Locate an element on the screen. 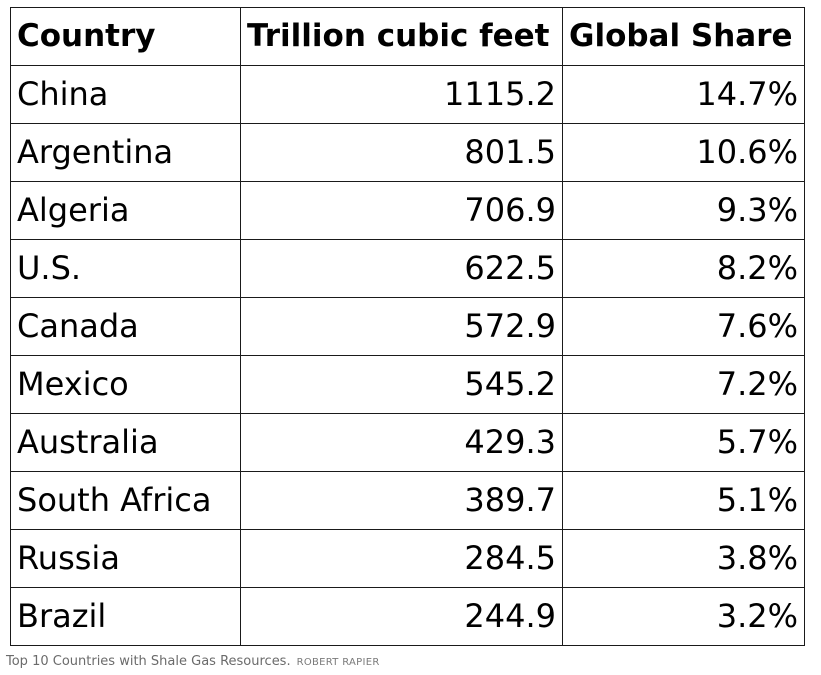  table-header: Country Trillion cubic feet Global Share is located at coordinates (407, 36).